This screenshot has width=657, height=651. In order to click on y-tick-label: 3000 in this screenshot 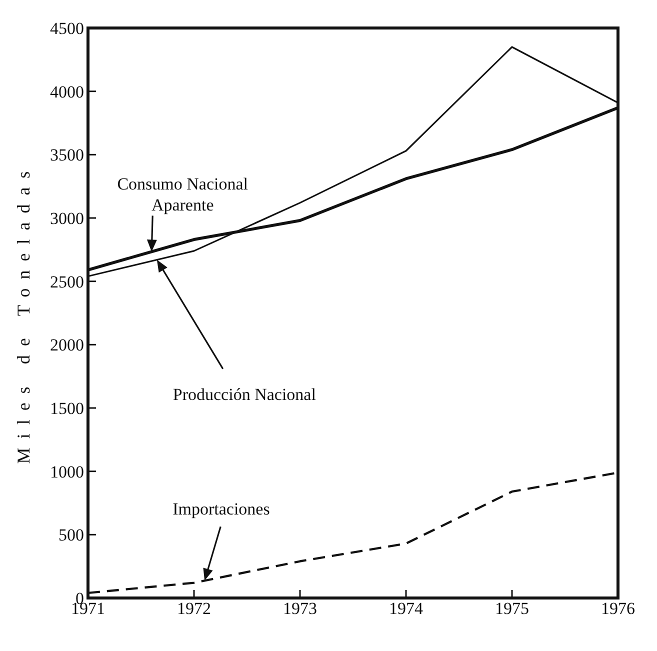, I will do `click(67, 218)`.